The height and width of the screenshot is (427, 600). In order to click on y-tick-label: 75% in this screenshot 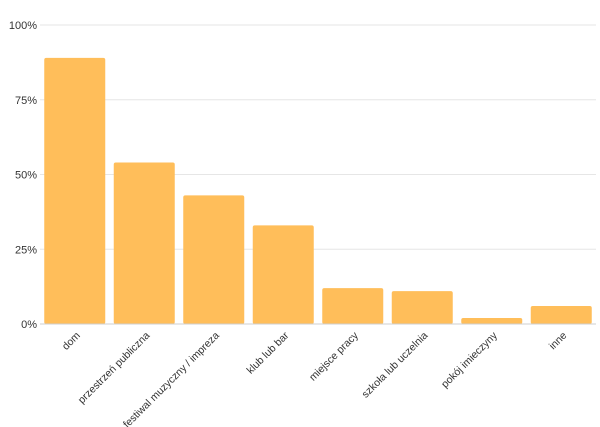, I will do `click(26, 101)`.